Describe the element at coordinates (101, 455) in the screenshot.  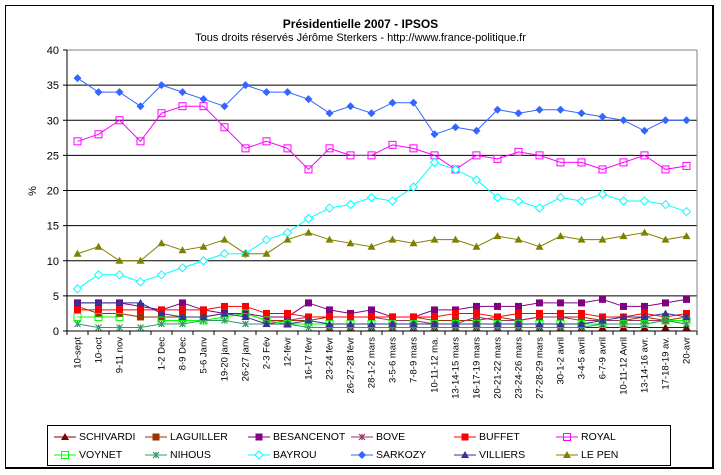
I see `legend-label: VOYNET` at that location.